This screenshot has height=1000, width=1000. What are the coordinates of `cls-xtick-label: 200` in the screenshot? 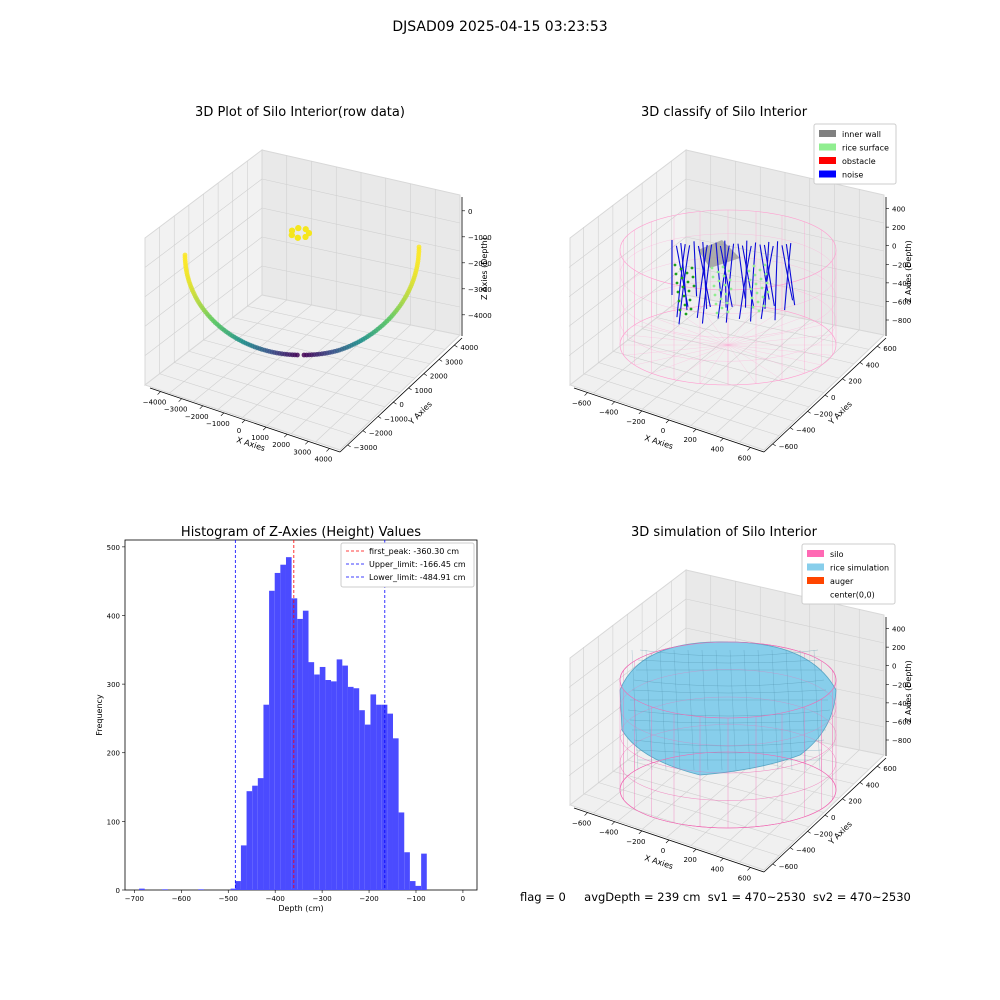 It's located at (689, 440).